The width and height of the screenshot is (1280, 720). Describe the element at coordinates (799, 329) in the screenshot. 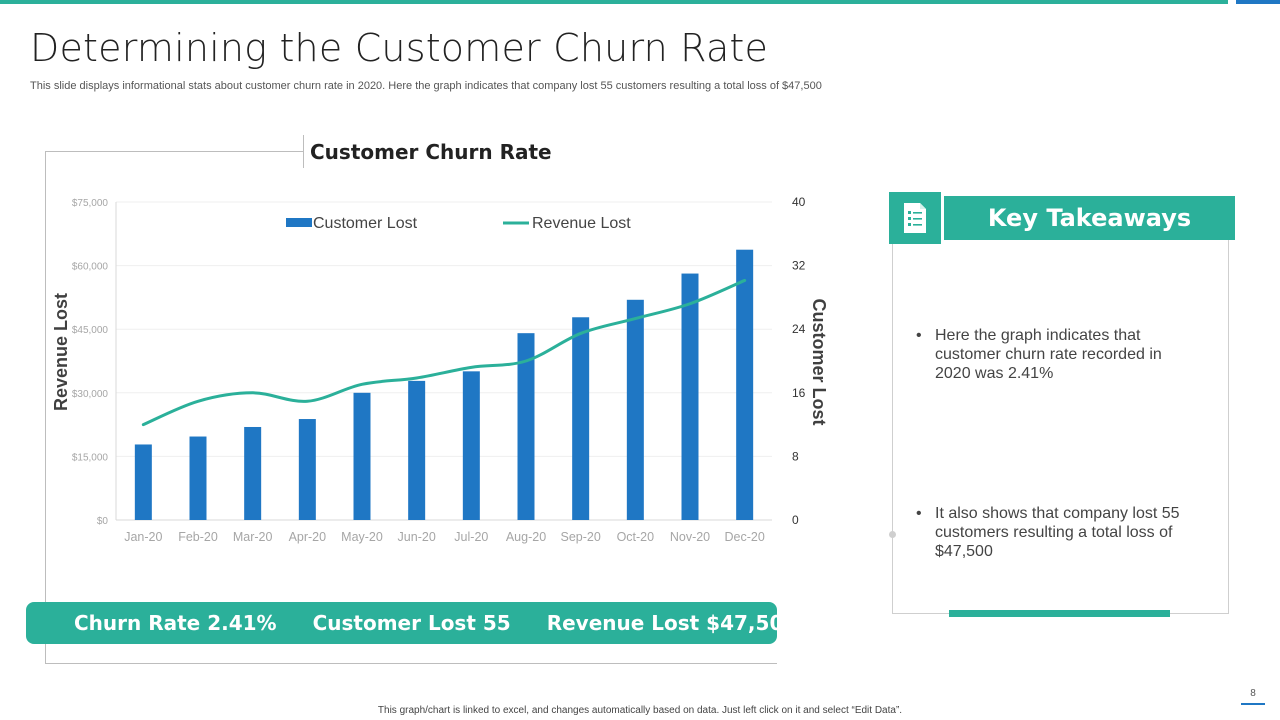

I see `y-right-tick-label: 24` at that location.